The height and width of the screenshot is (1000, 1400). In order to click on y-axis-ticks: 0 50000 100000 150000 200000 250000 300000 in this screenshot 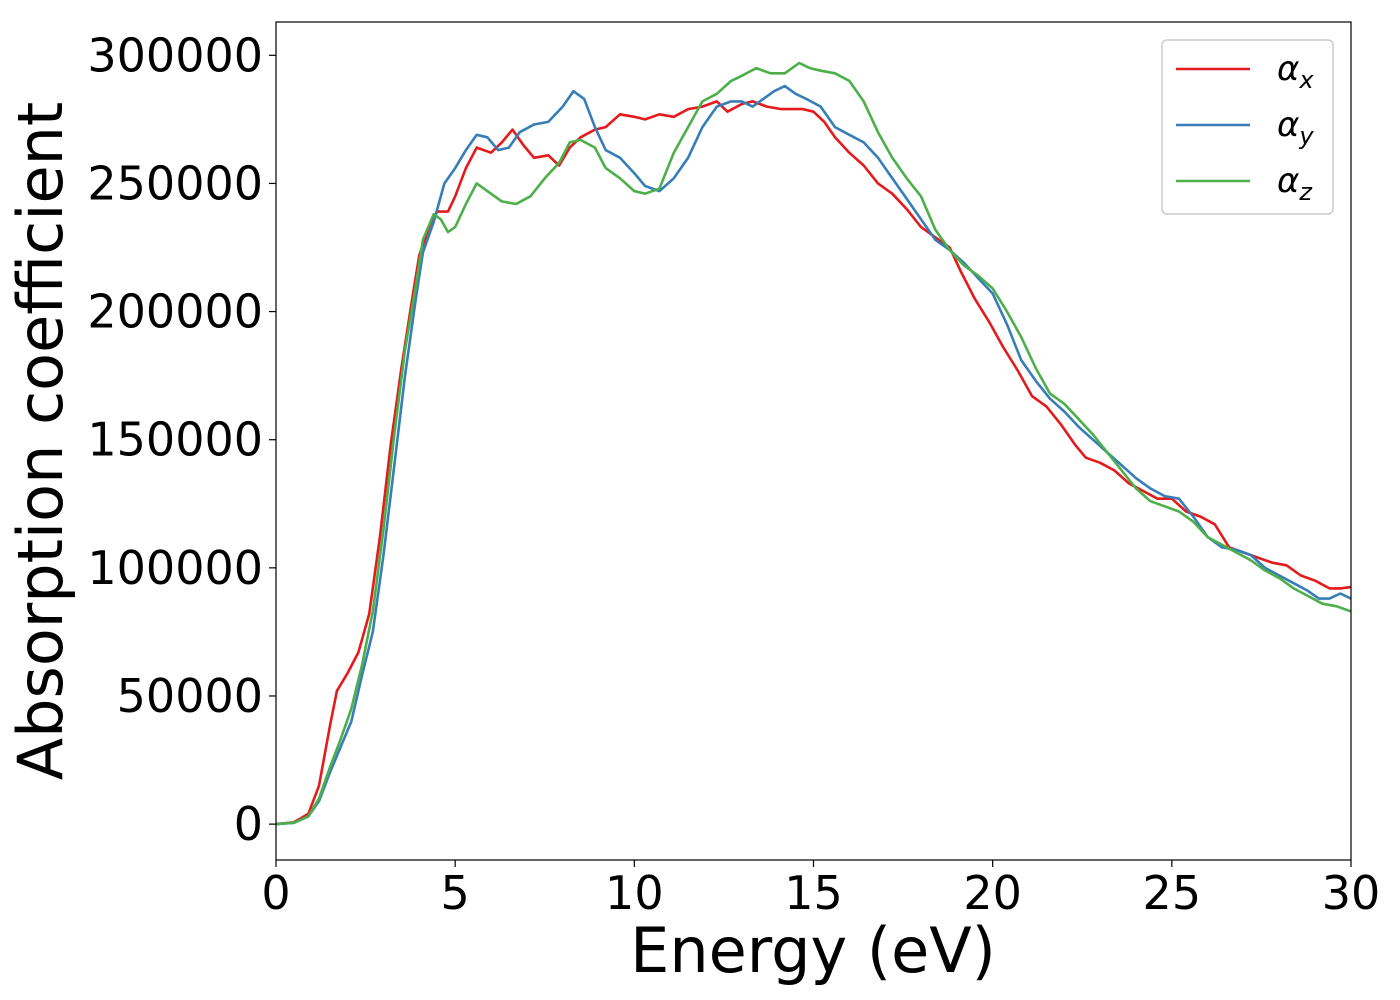, I will do `click(181, 439)`.